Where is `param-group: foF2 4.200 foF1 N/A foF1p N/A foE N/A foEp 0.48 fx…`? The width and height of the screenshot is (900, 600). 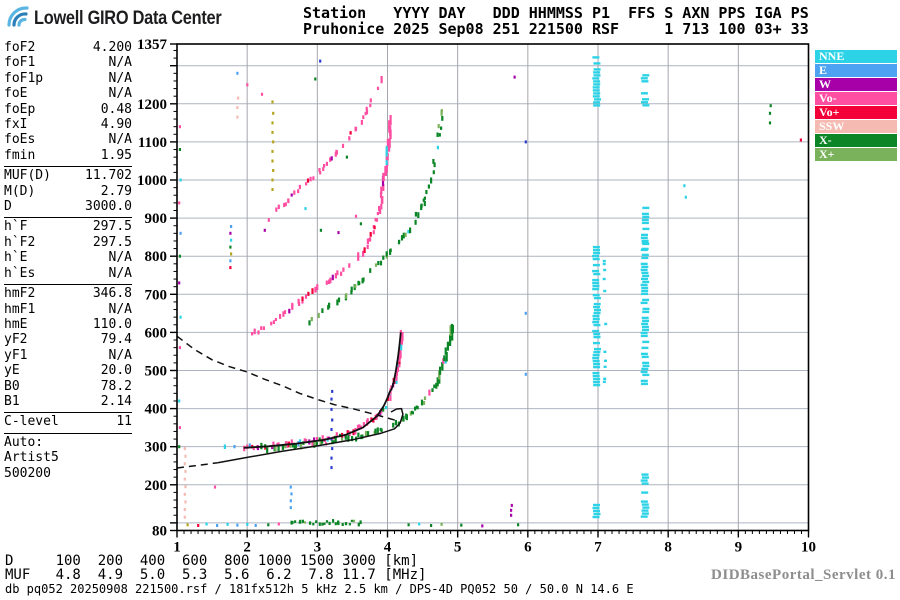 param-group: foF2 4.200 foF1 N/A foF1p N/A foE N/A foEp 0.48 fx… is located at coordinates (68, 103).